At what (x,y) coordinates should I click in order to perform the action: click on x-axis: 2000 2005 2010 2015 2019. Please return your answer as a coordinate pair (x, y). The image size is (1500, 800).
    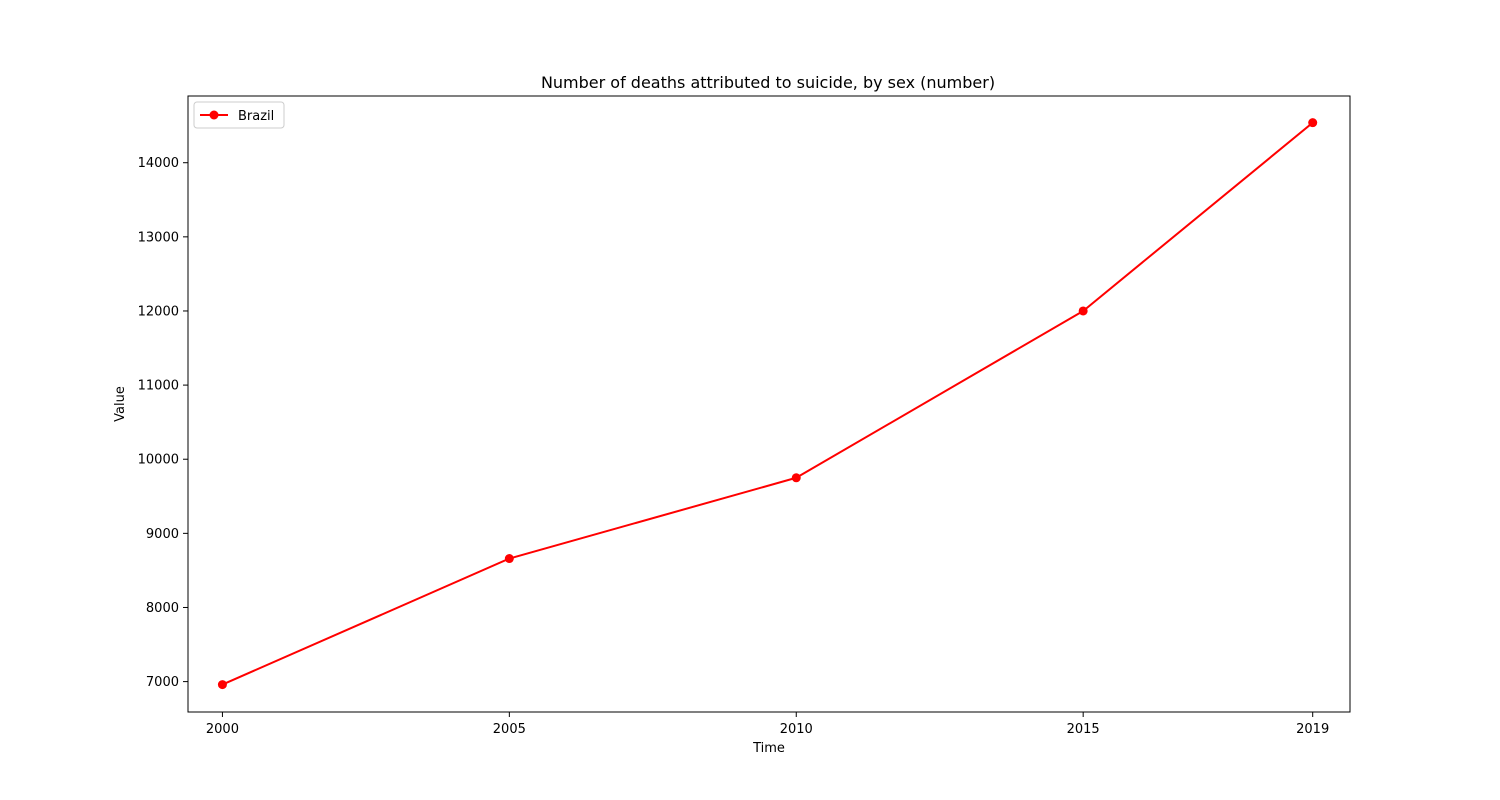
    Looking at the image, I should click on (767, 724).